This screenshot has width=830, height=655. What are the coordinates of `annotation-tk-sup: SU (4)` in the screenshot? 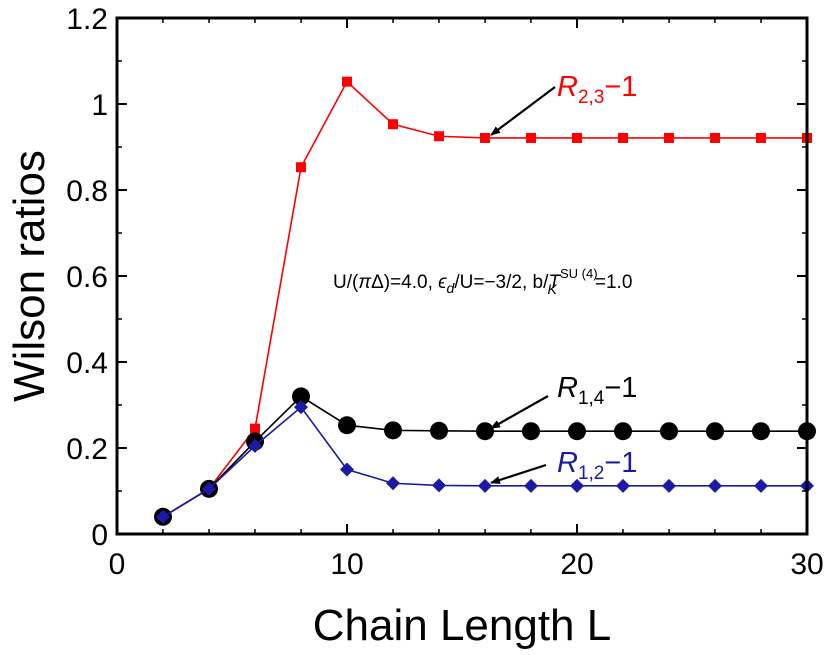 It's located at (579, 273).